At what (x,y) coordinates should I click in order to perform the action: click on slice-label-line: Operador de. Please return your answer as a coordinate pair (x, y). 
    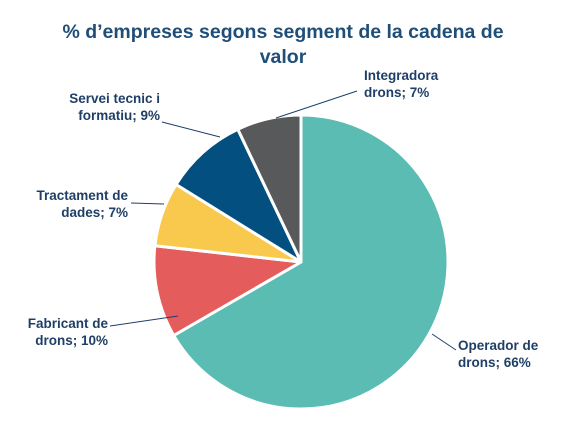
    Looking at the image, I should click on (498, 345).